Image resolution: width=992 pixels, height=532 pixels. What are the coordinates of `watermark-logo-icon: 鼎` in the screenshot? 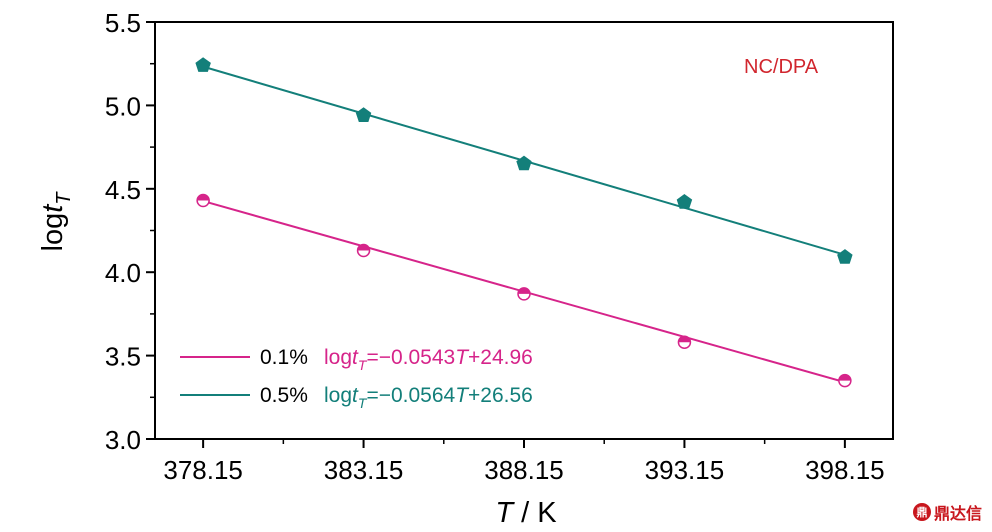 It's located at (921, 512).